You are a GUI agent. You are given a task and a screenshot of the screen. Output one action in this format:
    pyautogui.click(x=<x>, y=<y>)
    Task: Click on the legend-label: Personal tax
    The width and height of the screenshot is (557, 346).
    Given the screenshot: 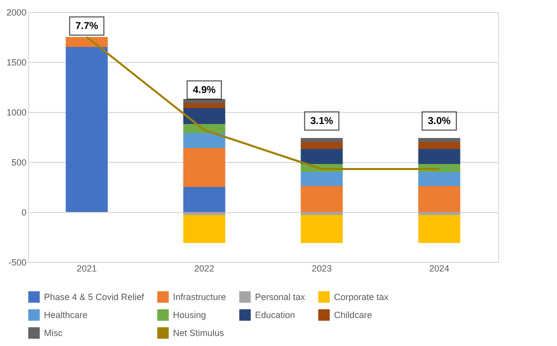 What is the action you would take?
    pyautogui.click(x=280, y=297)
    